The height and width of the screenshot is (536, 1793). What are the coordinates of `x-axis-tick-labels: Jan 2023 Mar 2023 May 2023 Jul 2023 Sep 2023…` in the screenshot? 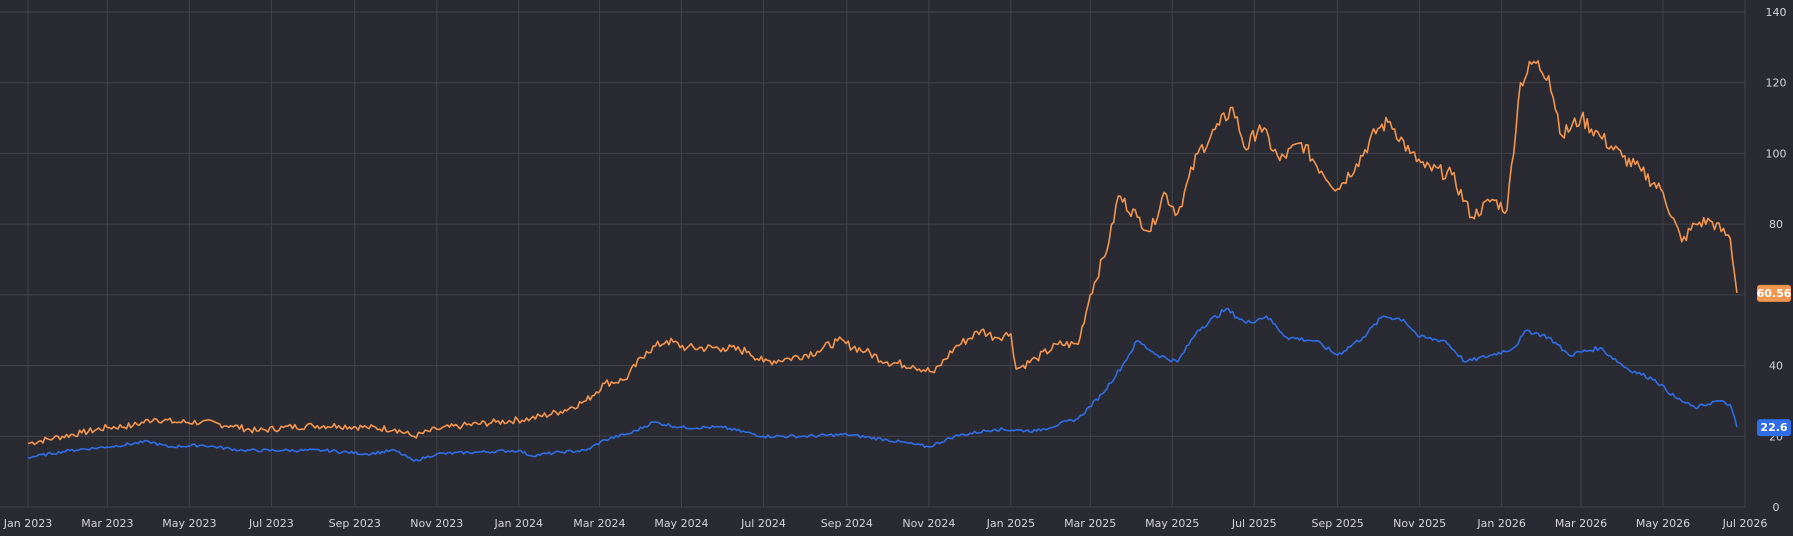 It's located at (885, 523).